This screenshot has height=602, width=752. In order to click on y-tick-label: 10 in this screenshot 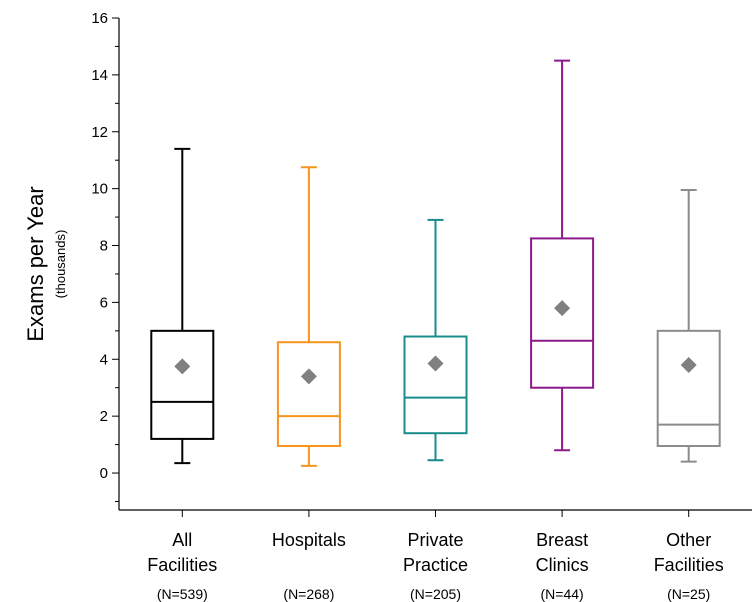, I will do `click(99, 189)`.